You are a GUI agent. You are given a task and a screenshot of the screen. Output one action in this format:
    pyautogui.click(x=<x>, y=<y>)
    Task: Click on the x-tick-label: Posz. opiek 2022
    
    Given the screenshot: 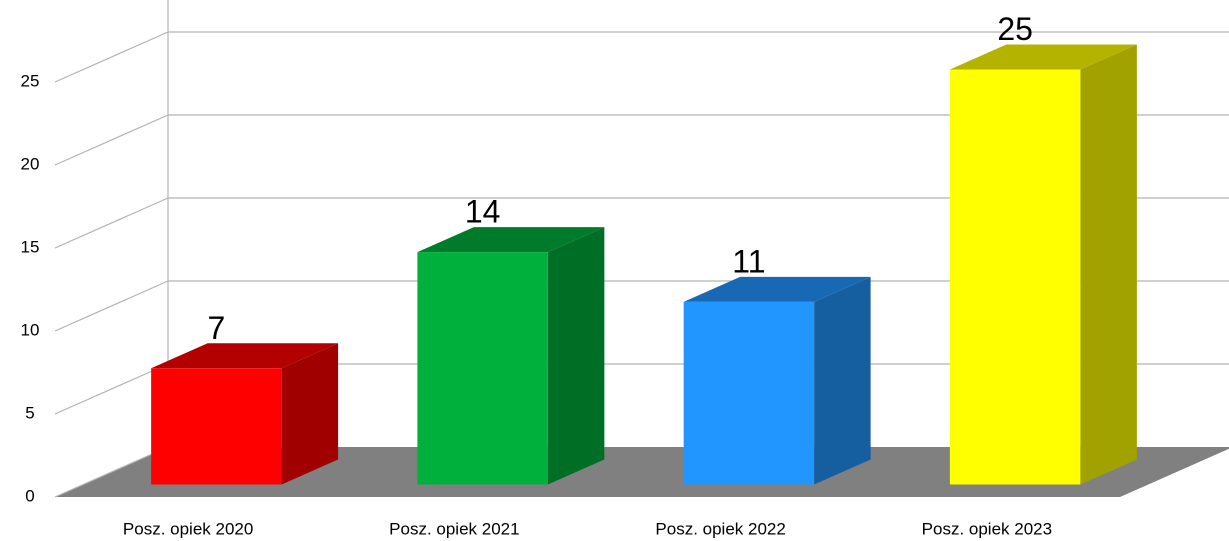 What is the action you would take?
    pyautogui.click(x=720, y=528)
    